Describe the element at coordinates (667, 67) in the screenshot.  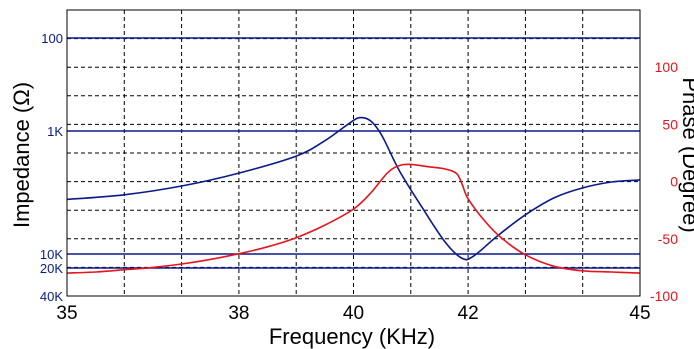
I see `right-tick-label: 100` at that location.